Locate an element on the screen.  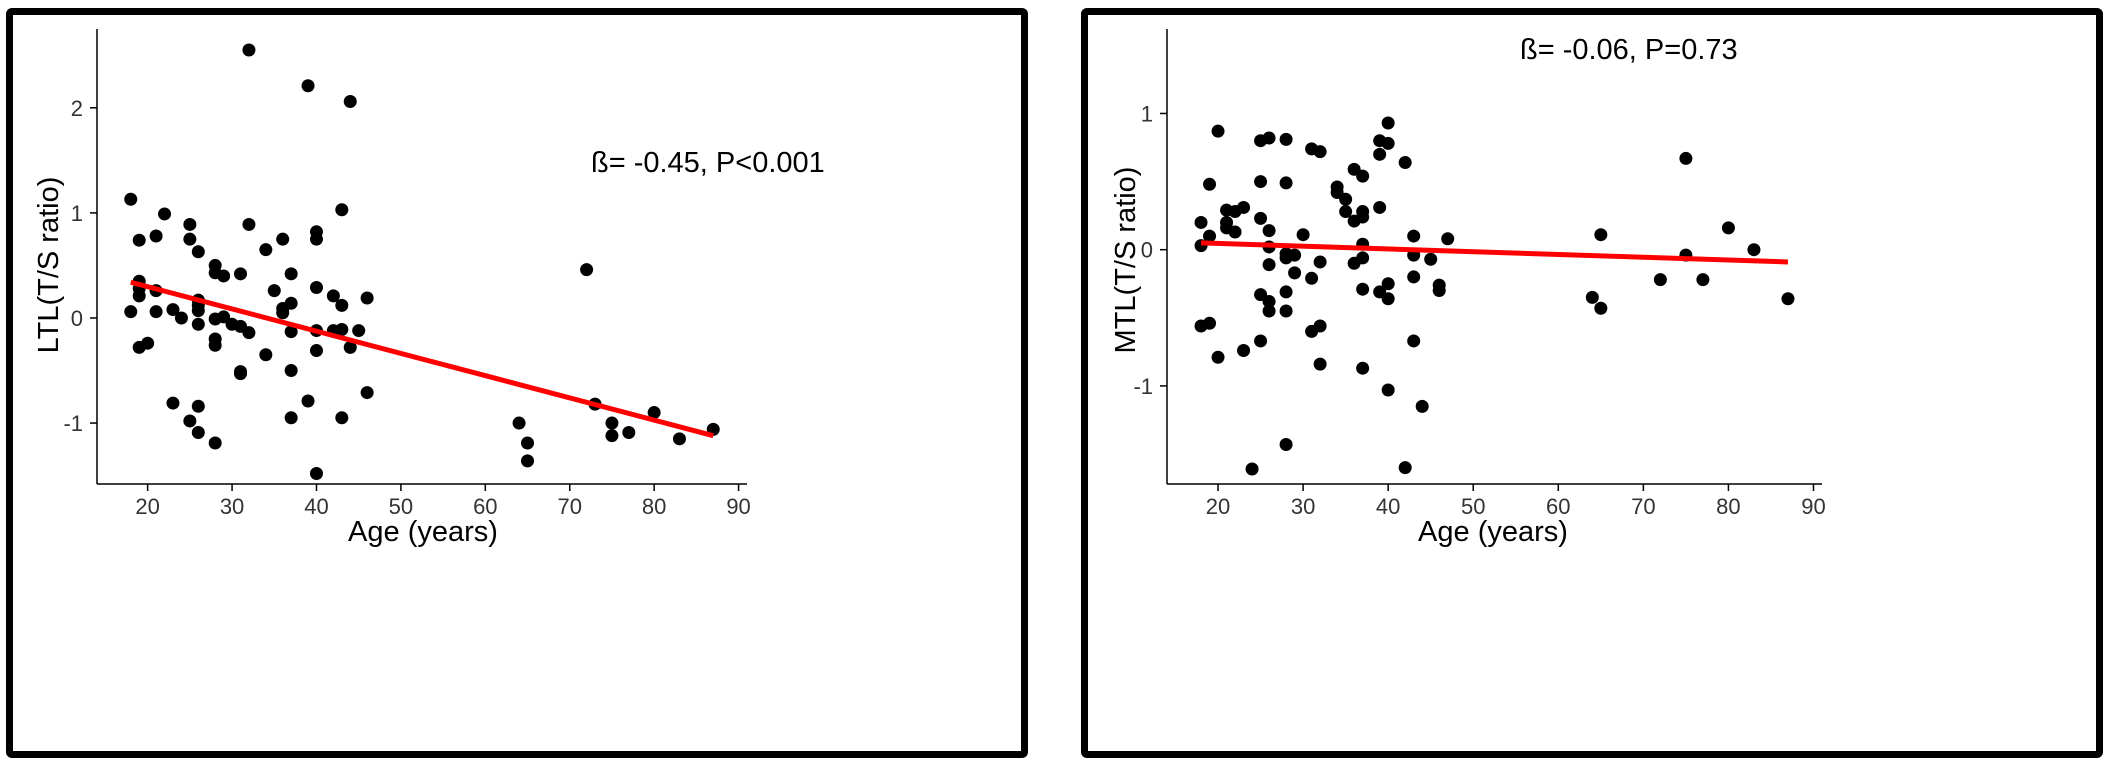
x-tick-label: 60 is located at coordinates (1558, 506).